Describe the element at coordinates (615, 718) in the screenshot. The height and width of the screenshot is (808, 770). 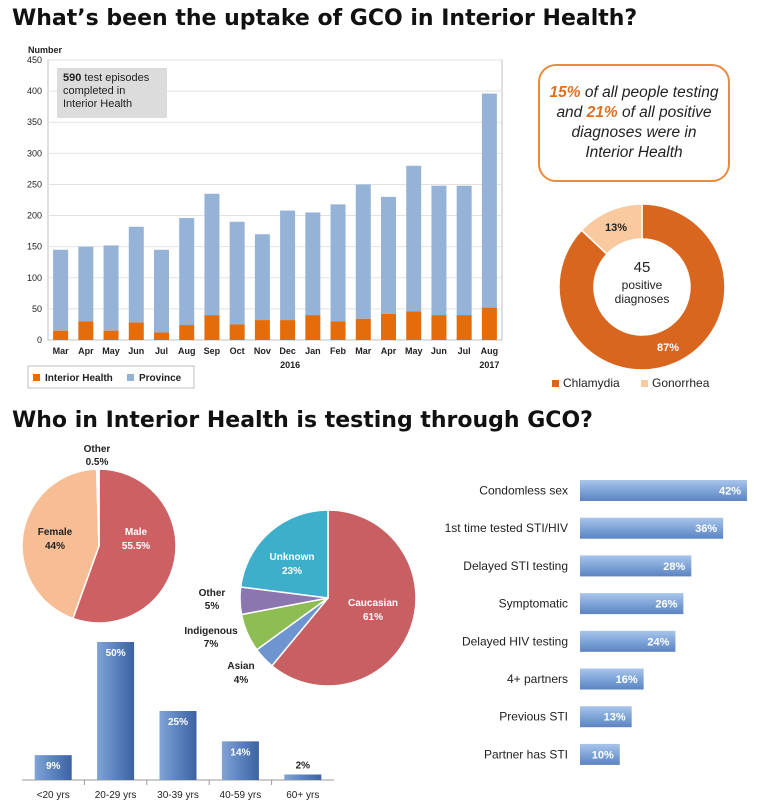
I see `reason-bar-label: 13%` at that location.